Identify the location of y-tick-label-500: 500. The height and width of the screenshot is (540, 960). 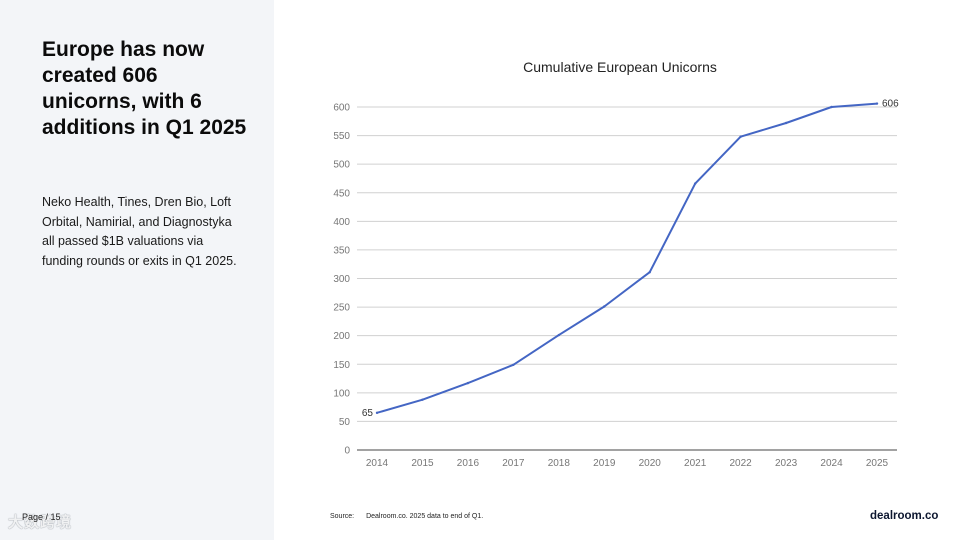
(341, 165).